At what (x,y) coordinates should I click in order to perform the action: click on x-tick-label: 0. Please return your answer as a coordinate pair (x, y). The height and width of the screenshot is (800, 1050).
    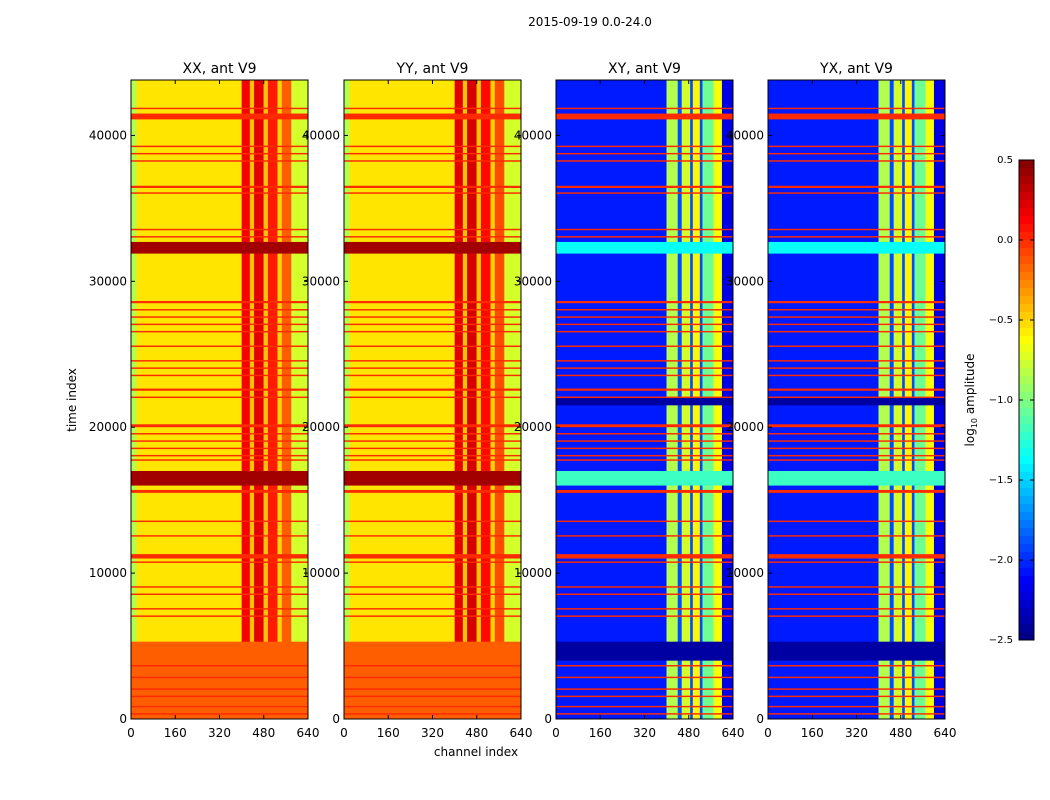
    Looking at the image, I should click on (556, 733).